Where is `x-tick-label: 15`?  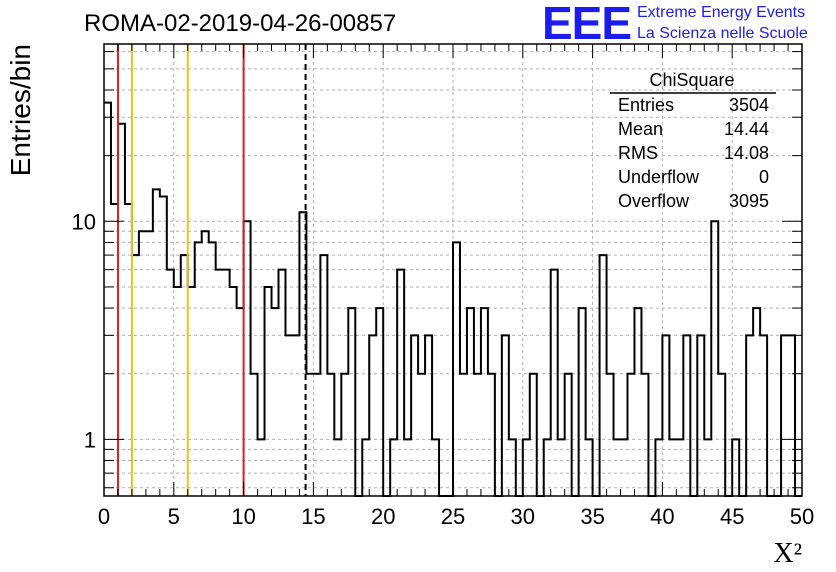
x-tick-label: 15 is located at coordinates (313, 516).